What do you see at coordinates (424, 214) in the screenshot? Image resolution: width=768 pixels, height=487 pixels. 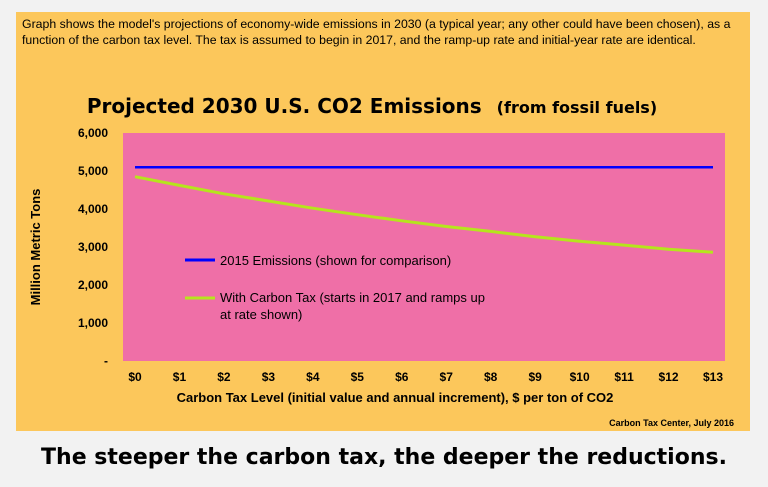 I see `series-line-tax` at bounding box center [424, 214].